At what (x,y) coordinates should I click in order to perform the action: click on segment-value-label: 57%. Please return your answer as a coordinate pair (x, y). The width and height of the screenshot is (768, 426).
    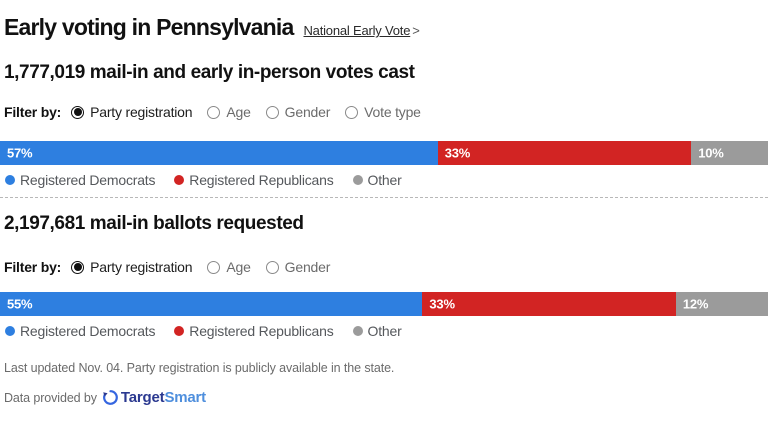
    Looking at the image, I should click on (20, 153).